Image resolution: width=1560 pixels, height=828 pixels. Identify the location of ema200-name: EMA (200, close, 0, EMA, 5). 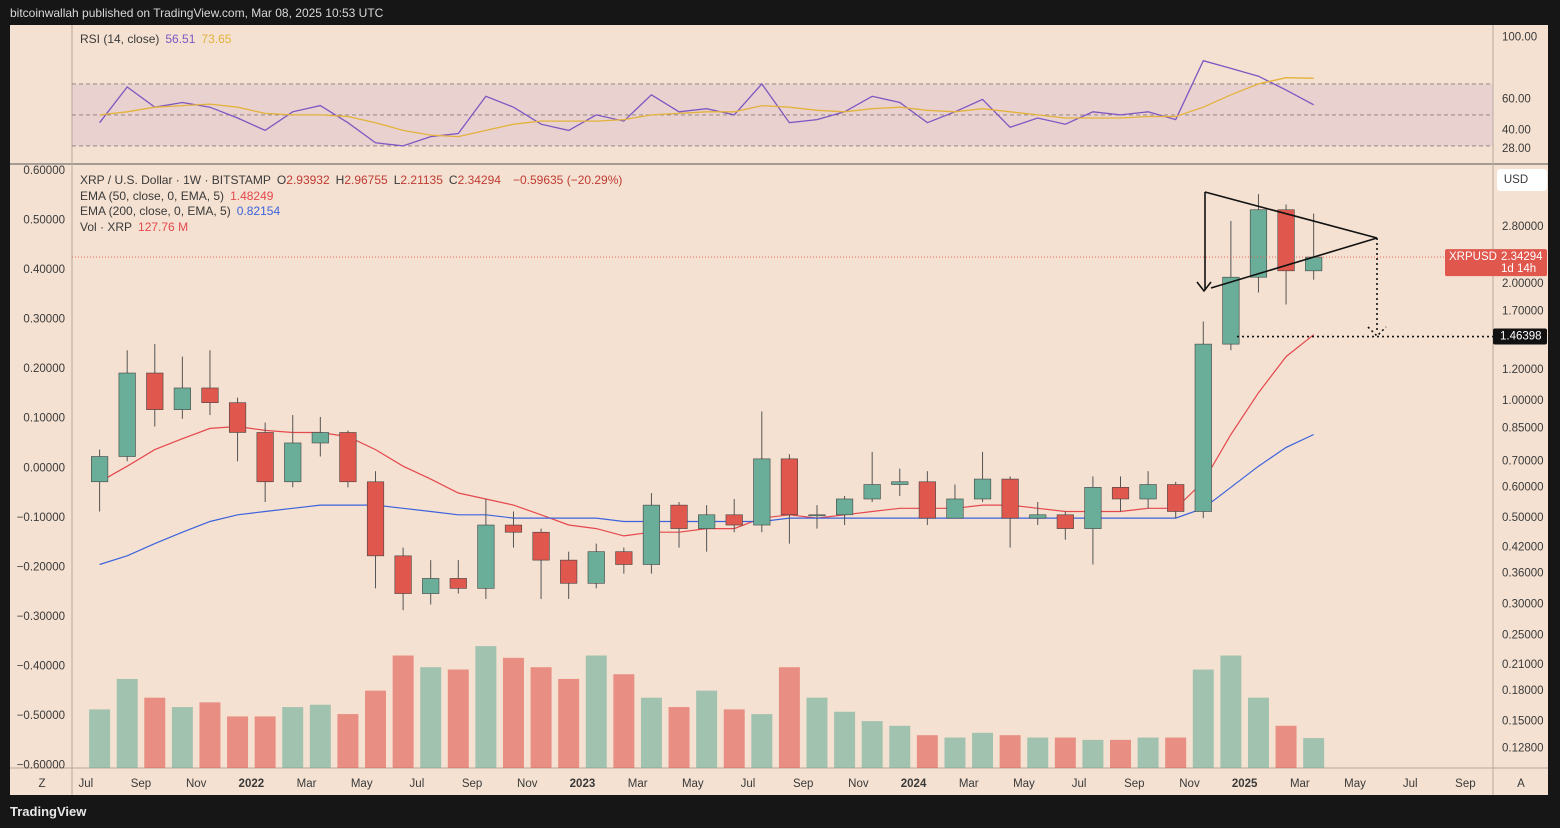
(155, 211).